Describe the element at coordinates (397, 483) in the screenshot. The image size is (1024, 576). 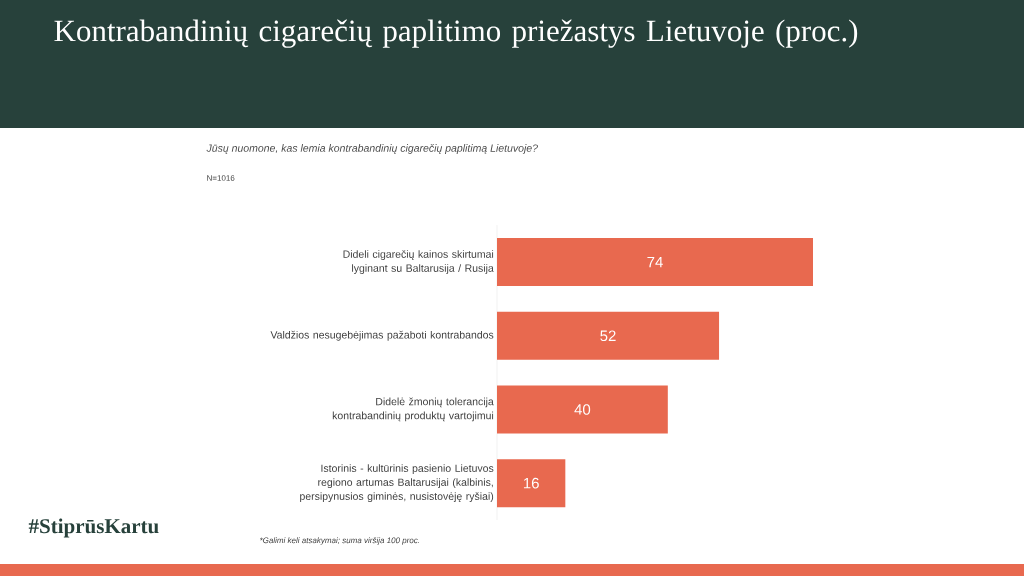
I see `y-tick-label: Istorinis - kultūrinis pasienio Lietuvos regiono artumas Baltarusijai (kalbinis, persipynusios giminės, nusistovėję ryšiai)` at that location.